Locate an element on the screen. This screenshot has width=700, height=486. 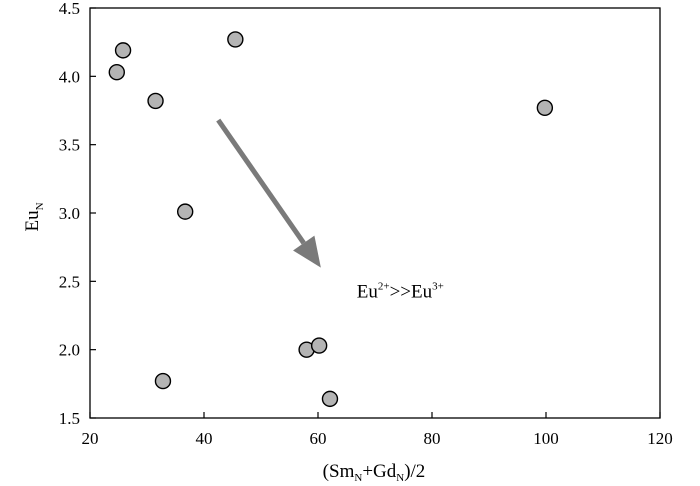
annotation-base1: Eu is located at coordinates (368, 292).